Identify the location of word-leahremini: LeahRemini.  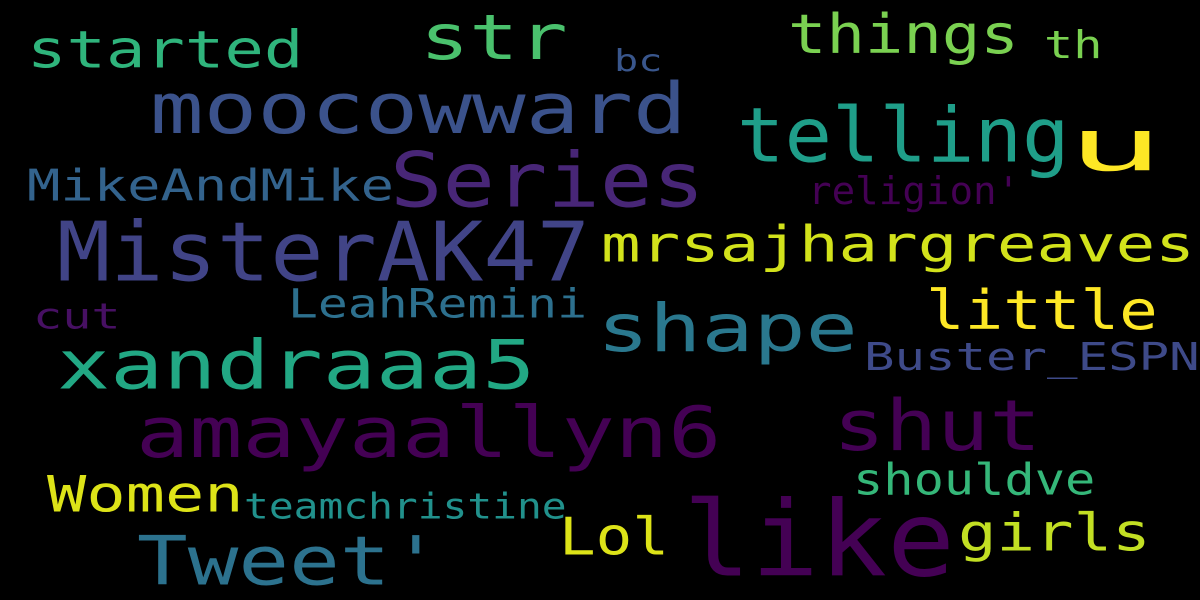
(437, 304).